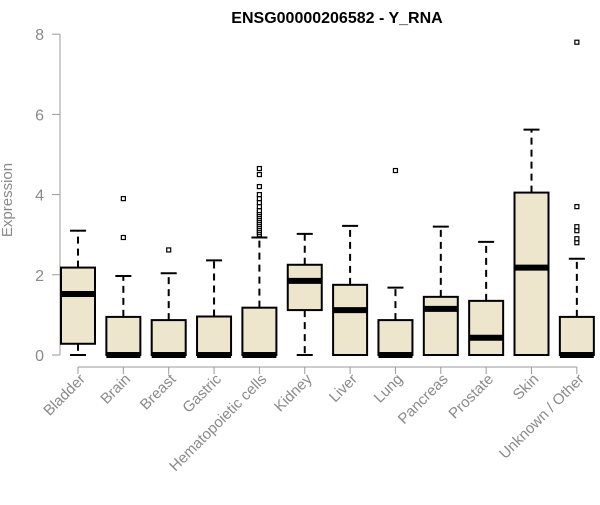 The width and height of the screenshot is (600, 505). Describe the element at coordinates (158, 391) in the screenshot. I see `x-tick-label: Breast` at that location.